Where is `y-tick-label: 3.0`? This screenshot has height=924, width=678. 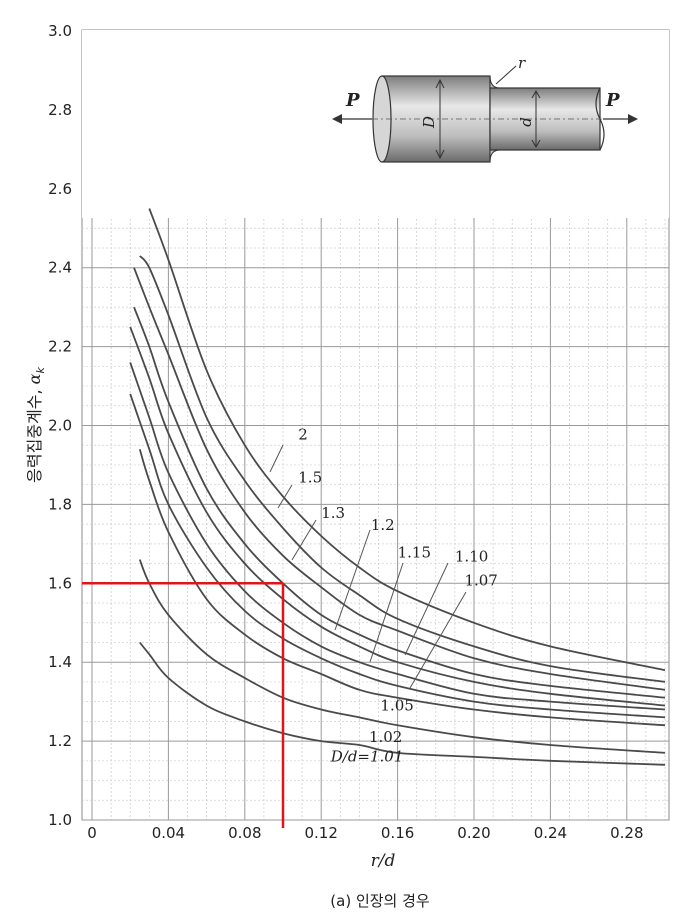
y-tick-label: 3.0 is located at coordinates (60, 31).